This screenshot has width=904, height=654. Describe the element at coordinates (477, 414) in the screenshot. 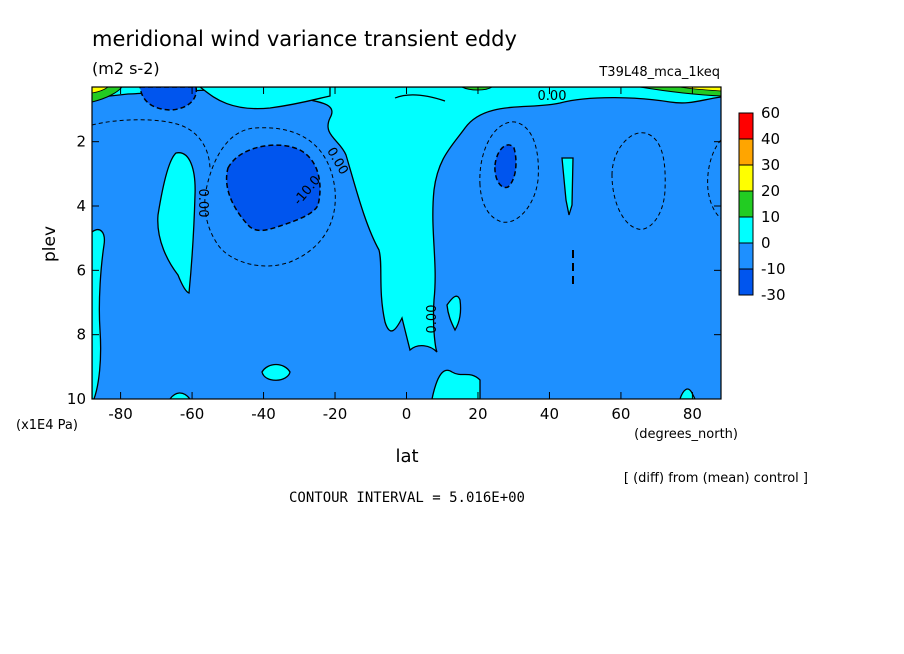

I see `x-tick-label: 20` at that location.